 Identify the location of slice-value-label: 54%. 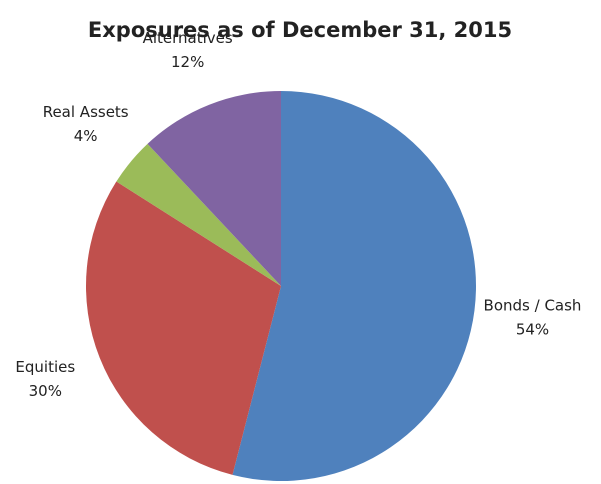
(532, 329).